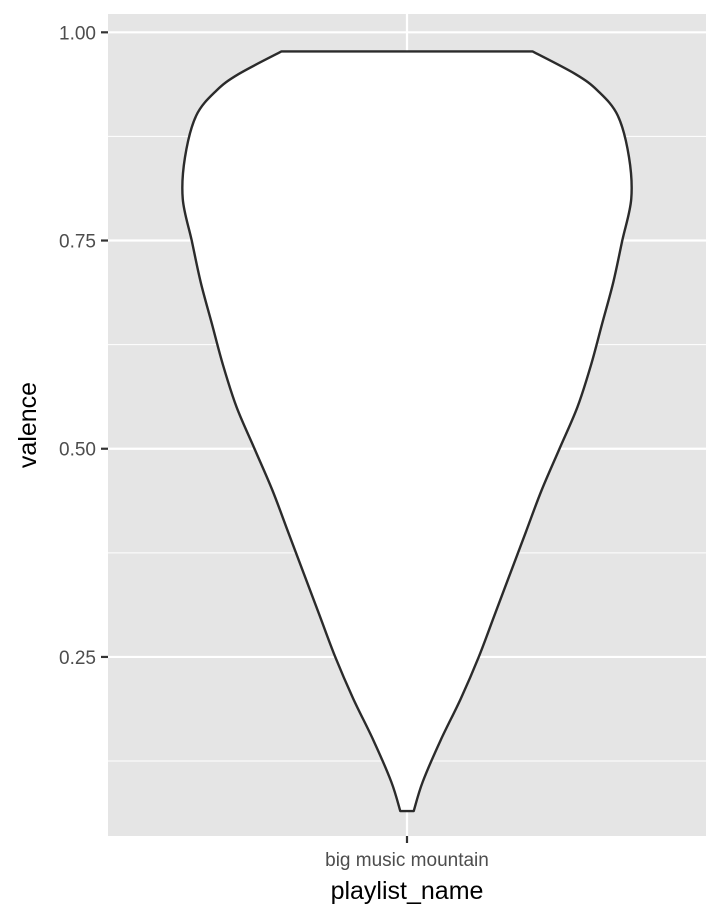 This screenshot has height=921, width=720. What do you see at coordinates (77, 658) in the screenshot?
I see `y-tick-label: 0.25` at bounding box center [77, 658].